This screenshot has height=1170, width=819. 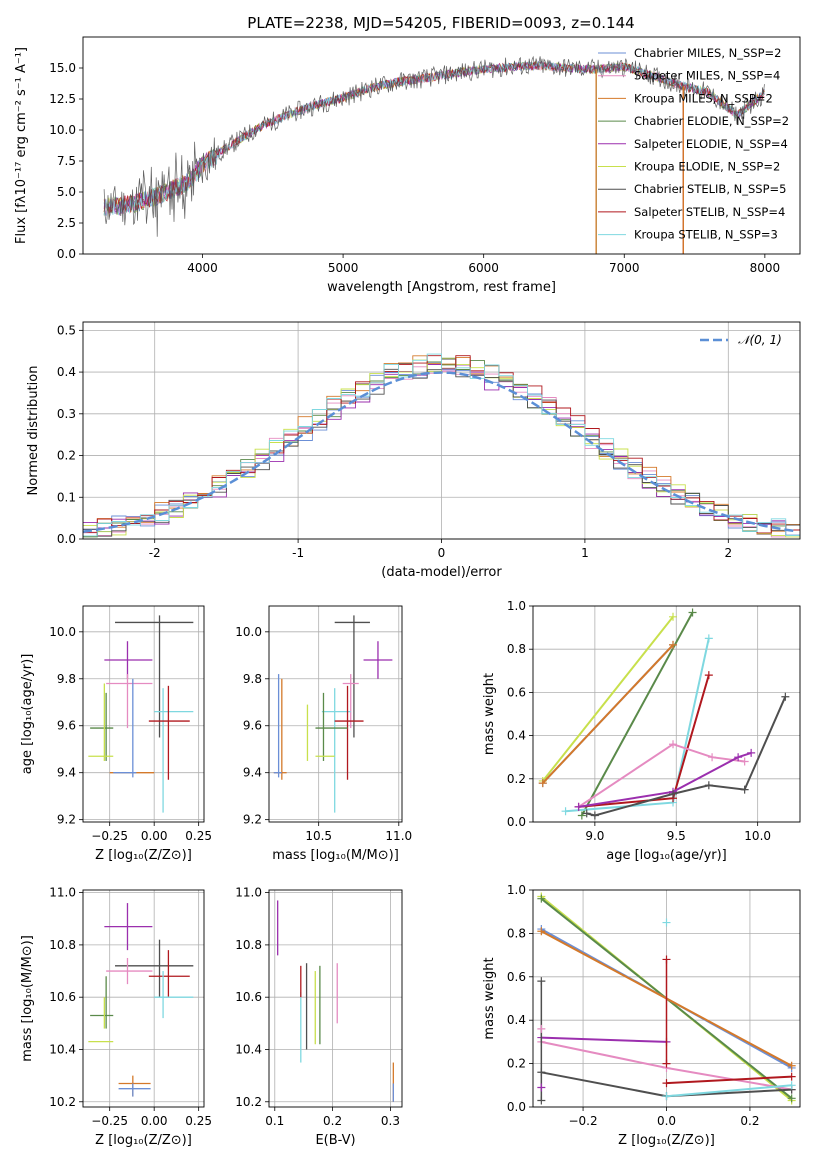 I want to click on x-axis-label: age [log₁₀(age/yr)], so click(x=666, y=855).